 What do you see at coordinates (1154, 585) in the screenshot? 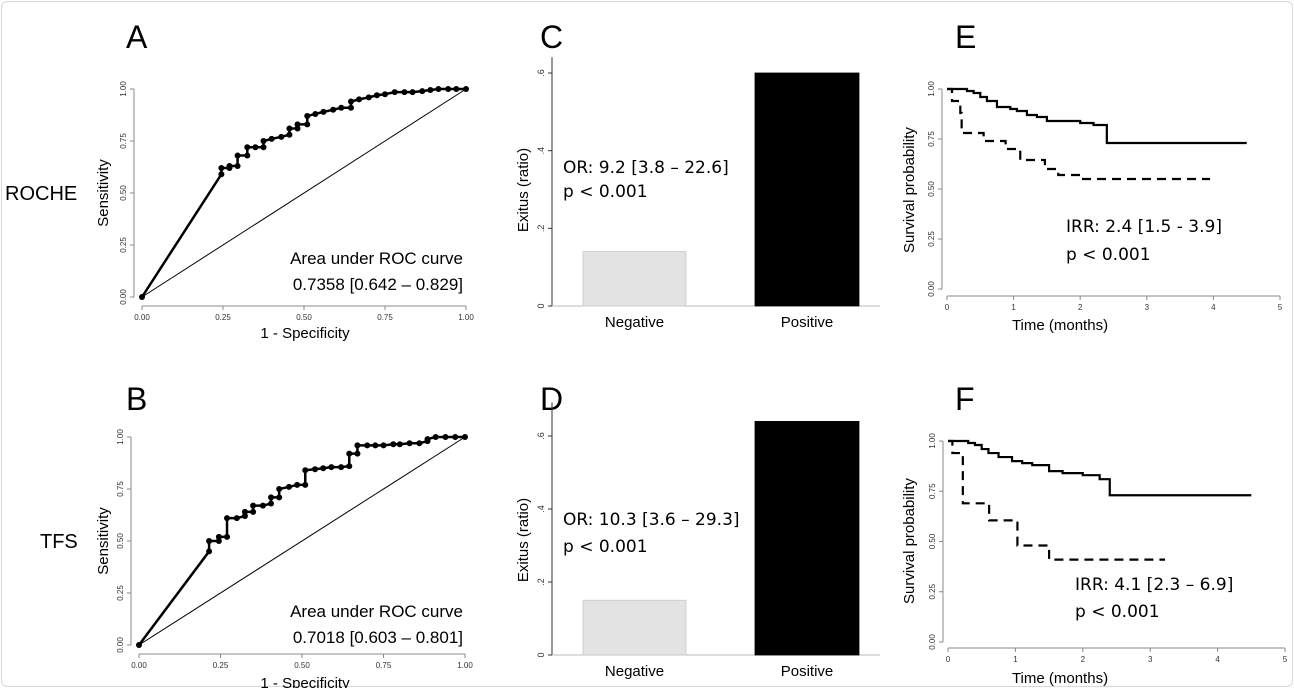
I see `irr-text: IRR: 4.1 [2.3 – 6.9]` at bounding box center [1154, 585].